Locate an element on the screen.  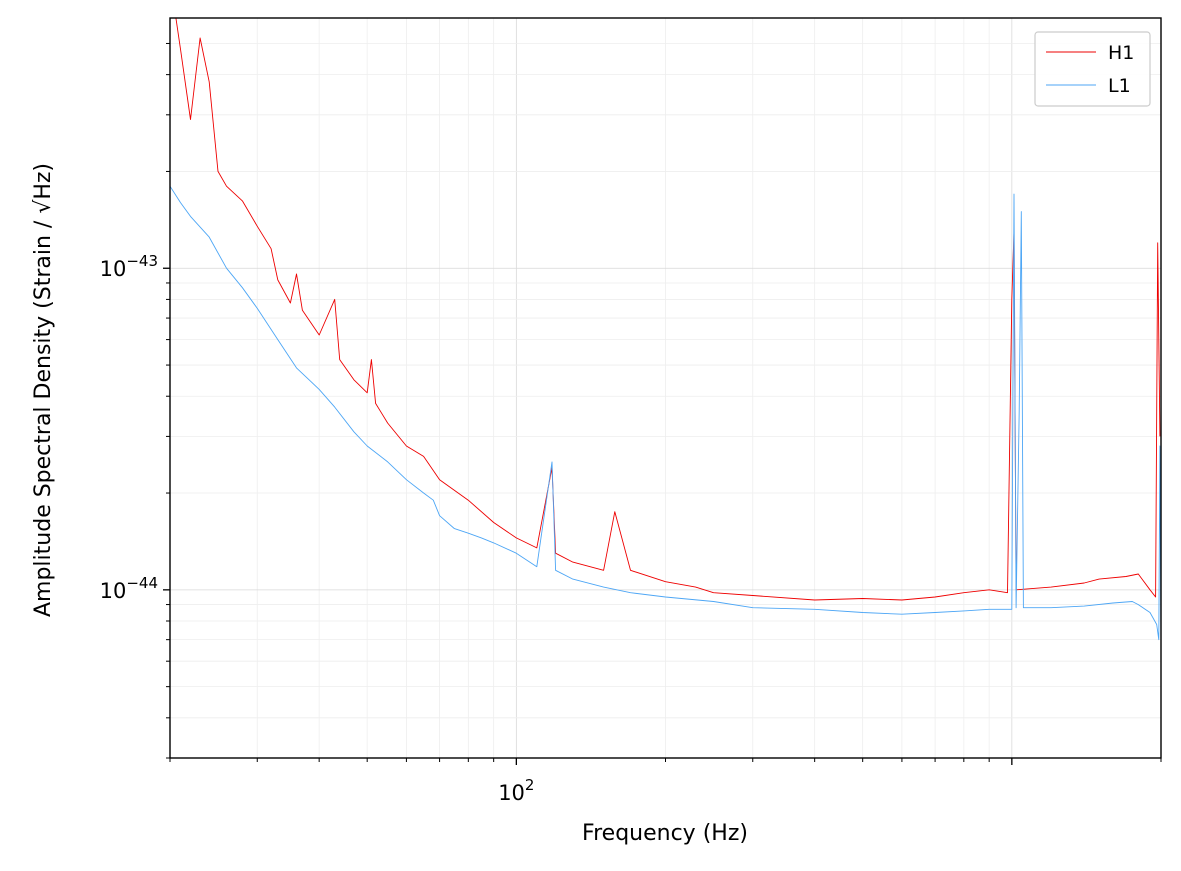
legend-box is located at coordinates (1092, 69).